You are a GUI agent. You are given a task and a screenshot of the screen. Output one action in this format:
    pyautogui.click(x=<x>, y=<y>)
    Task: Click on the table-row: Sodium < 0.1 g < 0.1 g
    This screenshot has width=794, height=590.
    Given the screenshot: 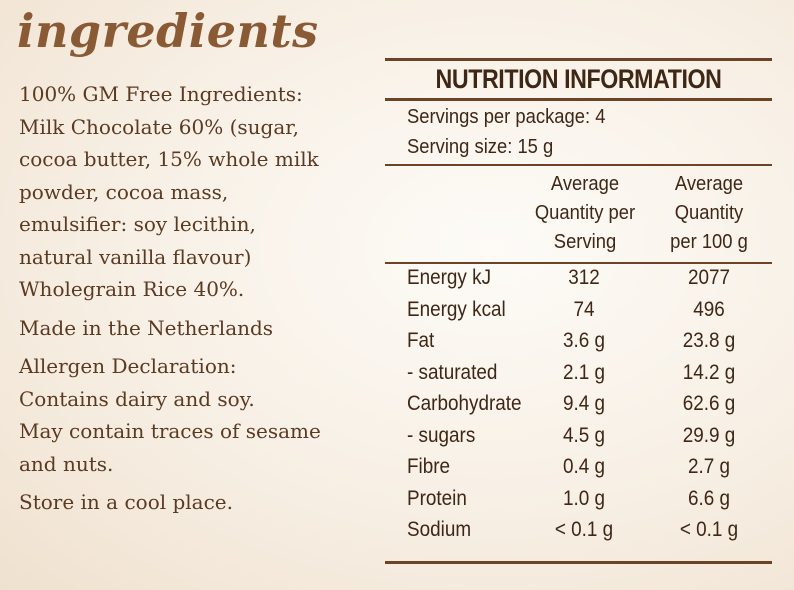 What is the action you would take?
    pyautogui.click(x=578, y=532)
    